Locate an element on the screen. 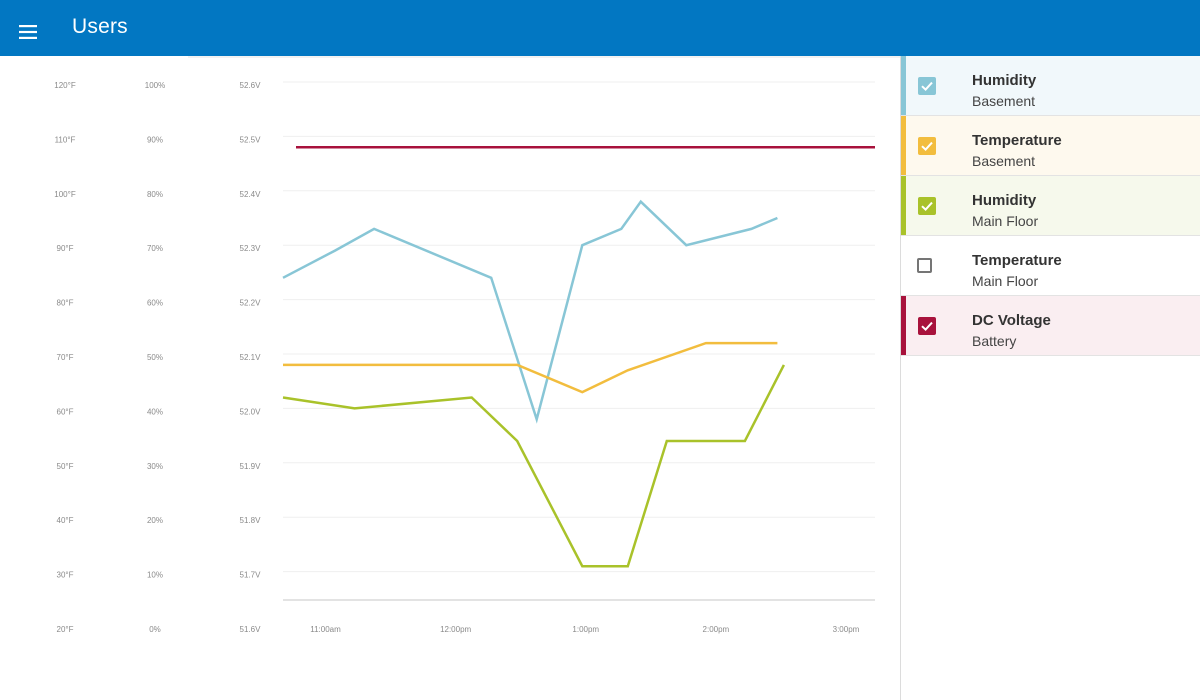  y-tick-label-temperature: 80°F is located at coordinates (65, 303).